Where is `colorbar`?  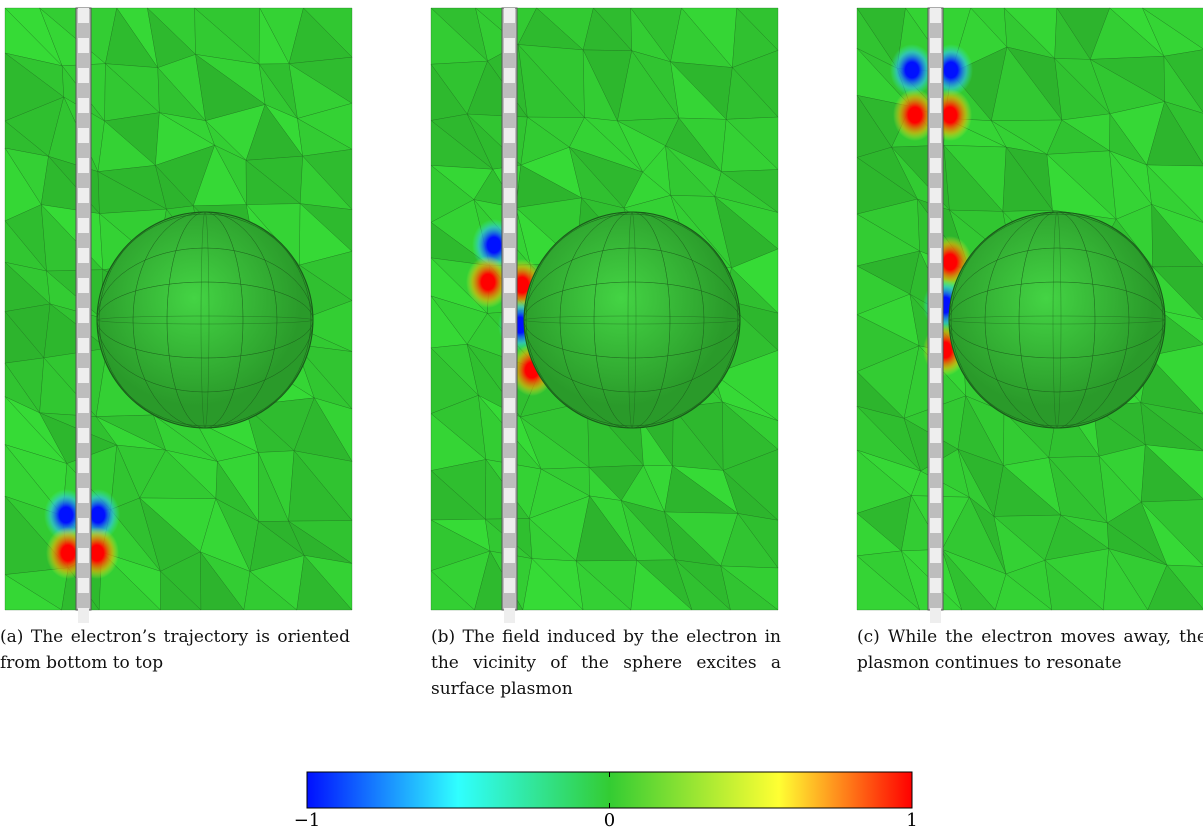 colorbar is located at coordinates (609, 790).